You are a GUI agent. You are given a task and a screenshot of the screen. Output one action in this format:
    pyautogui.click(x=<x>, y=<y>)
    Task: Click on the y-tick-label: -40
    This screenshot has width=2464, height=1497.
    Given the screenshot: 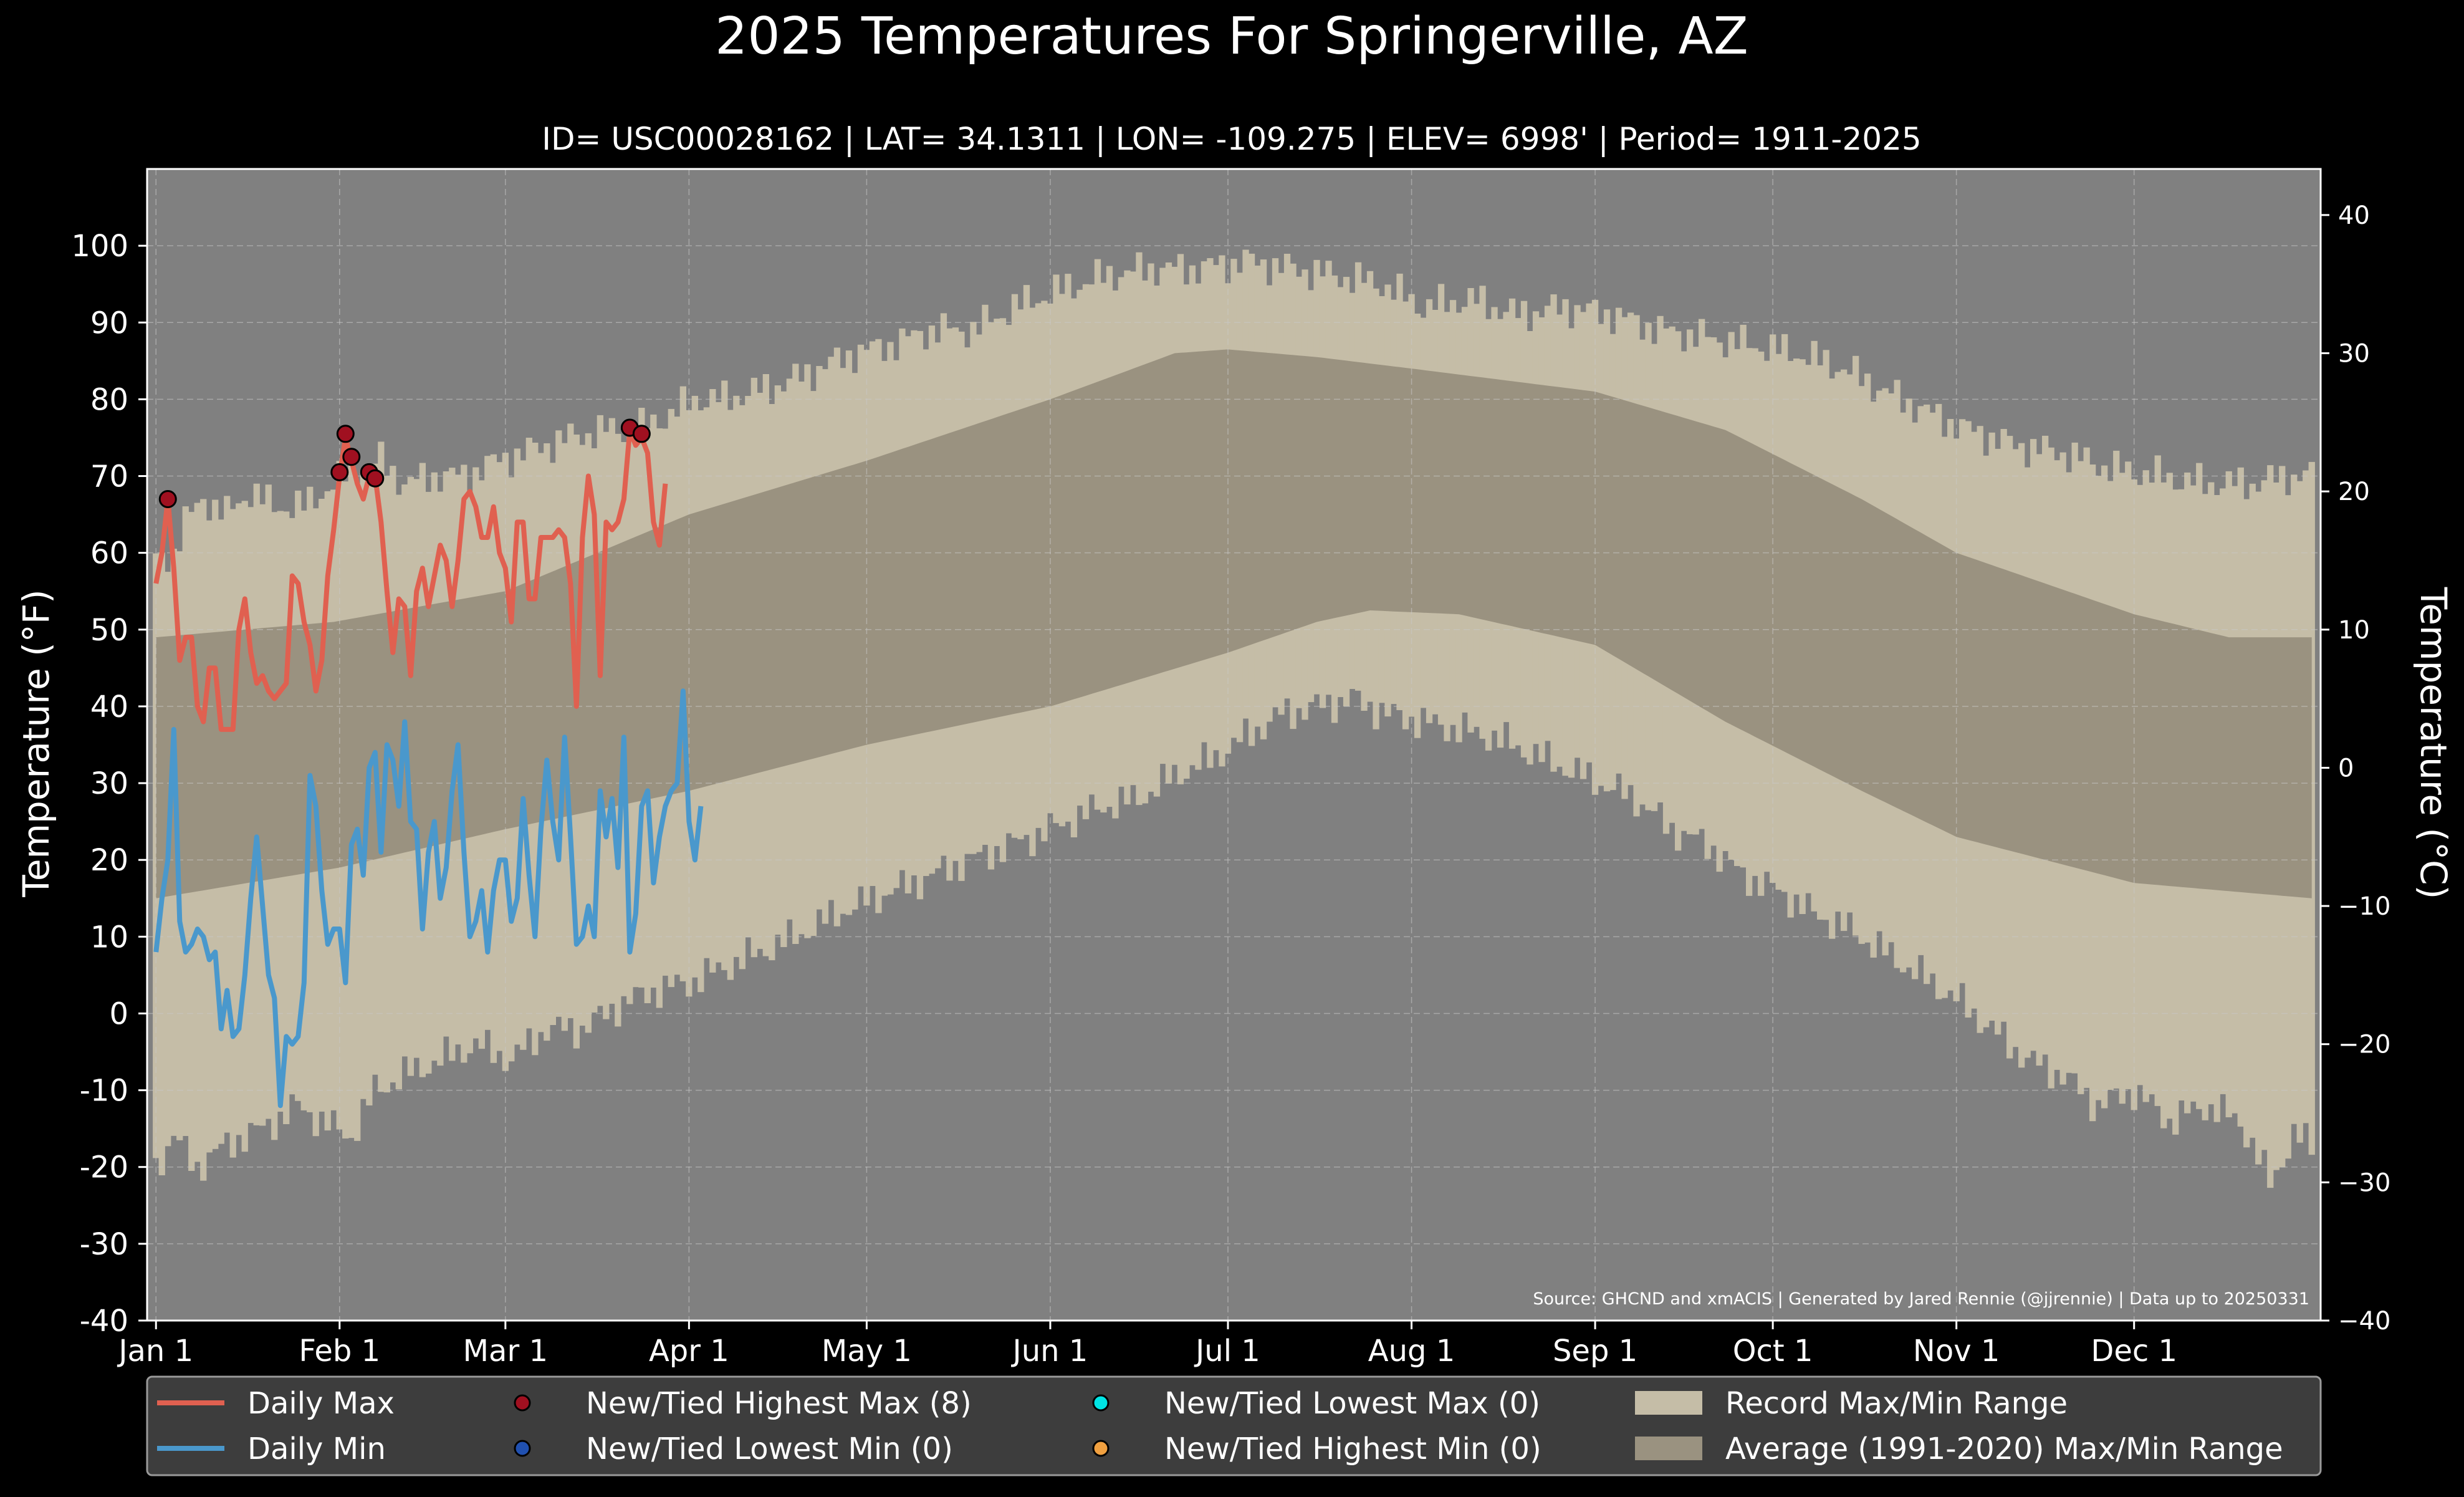 What is the action you would take?
    pyautogui.click(x=104, y=1321)
    